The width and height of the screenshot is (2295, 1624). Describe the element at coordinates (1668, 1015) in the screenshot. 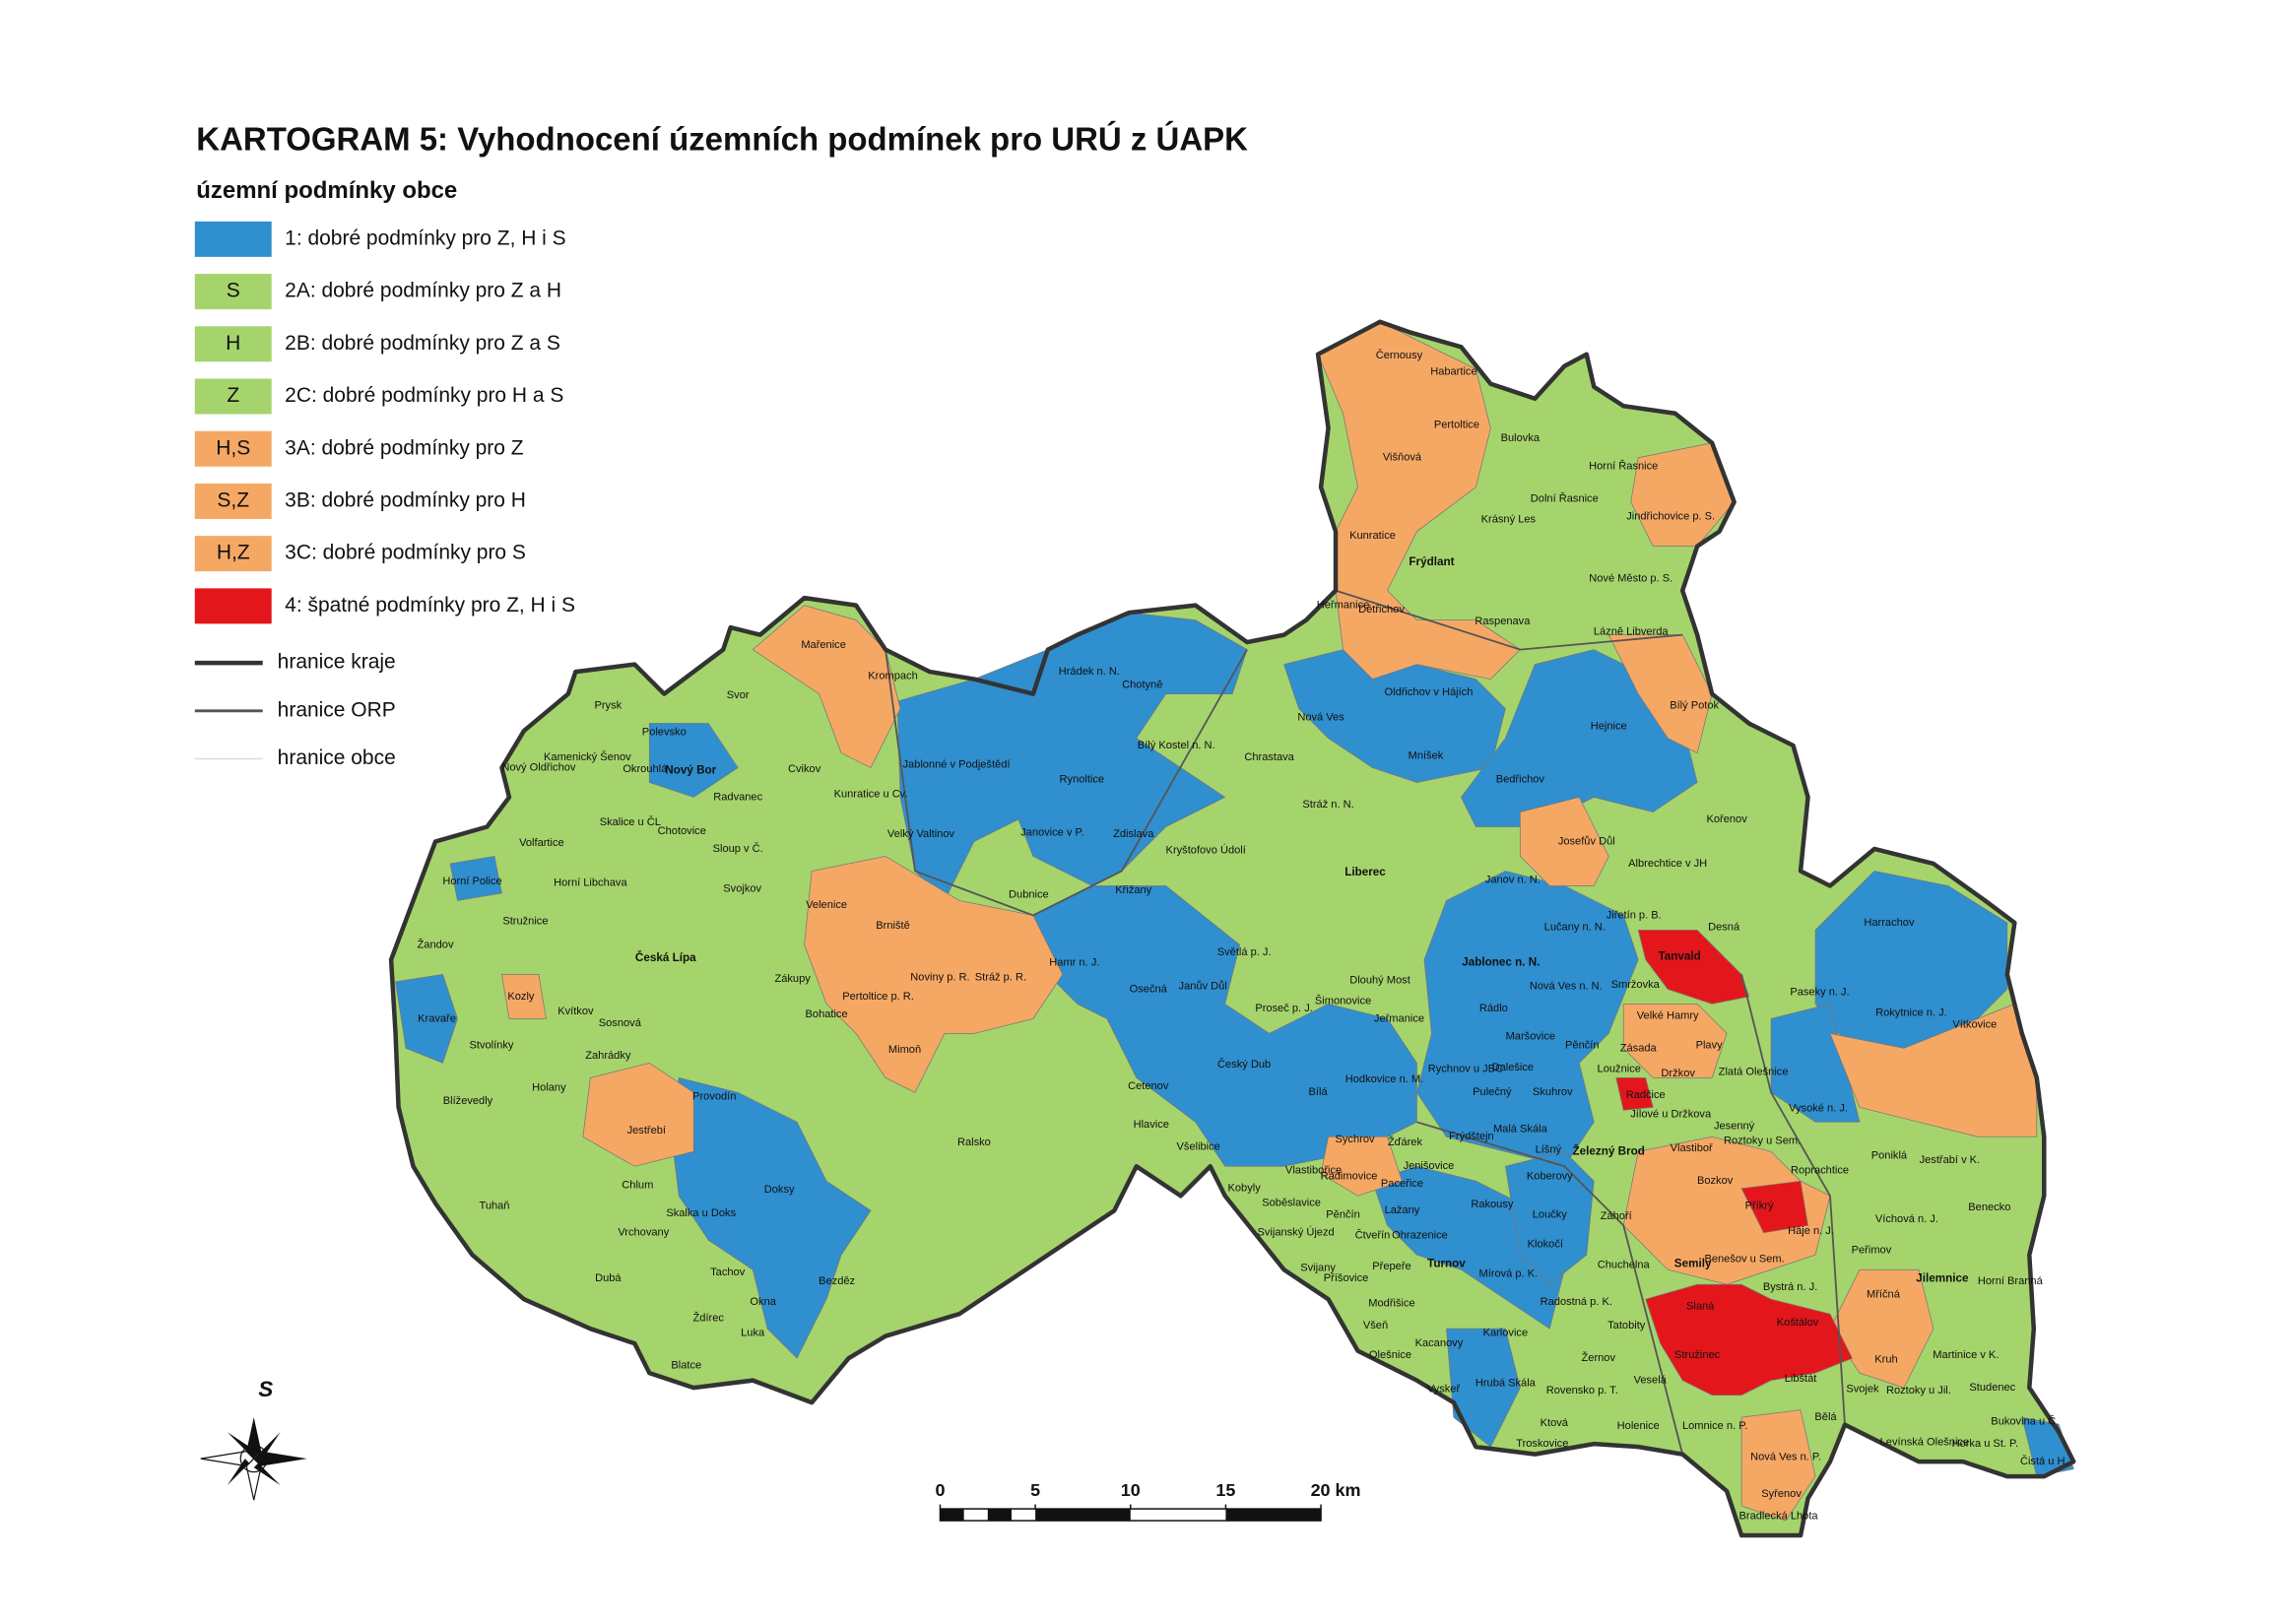

I see `municipality-label: Velké Hamry` at that location.